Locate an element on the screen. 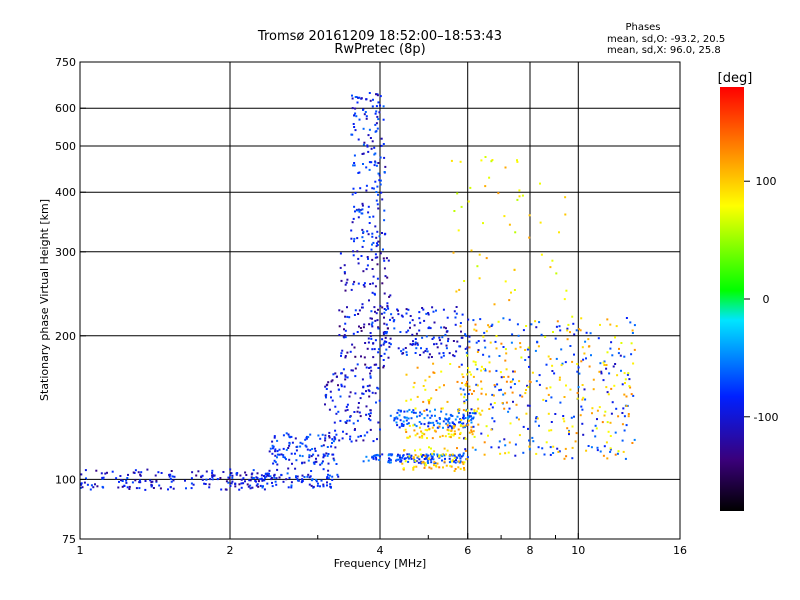 The image size is (800, 600). y-tick-label: 200 is located at coordinates (65, 336).